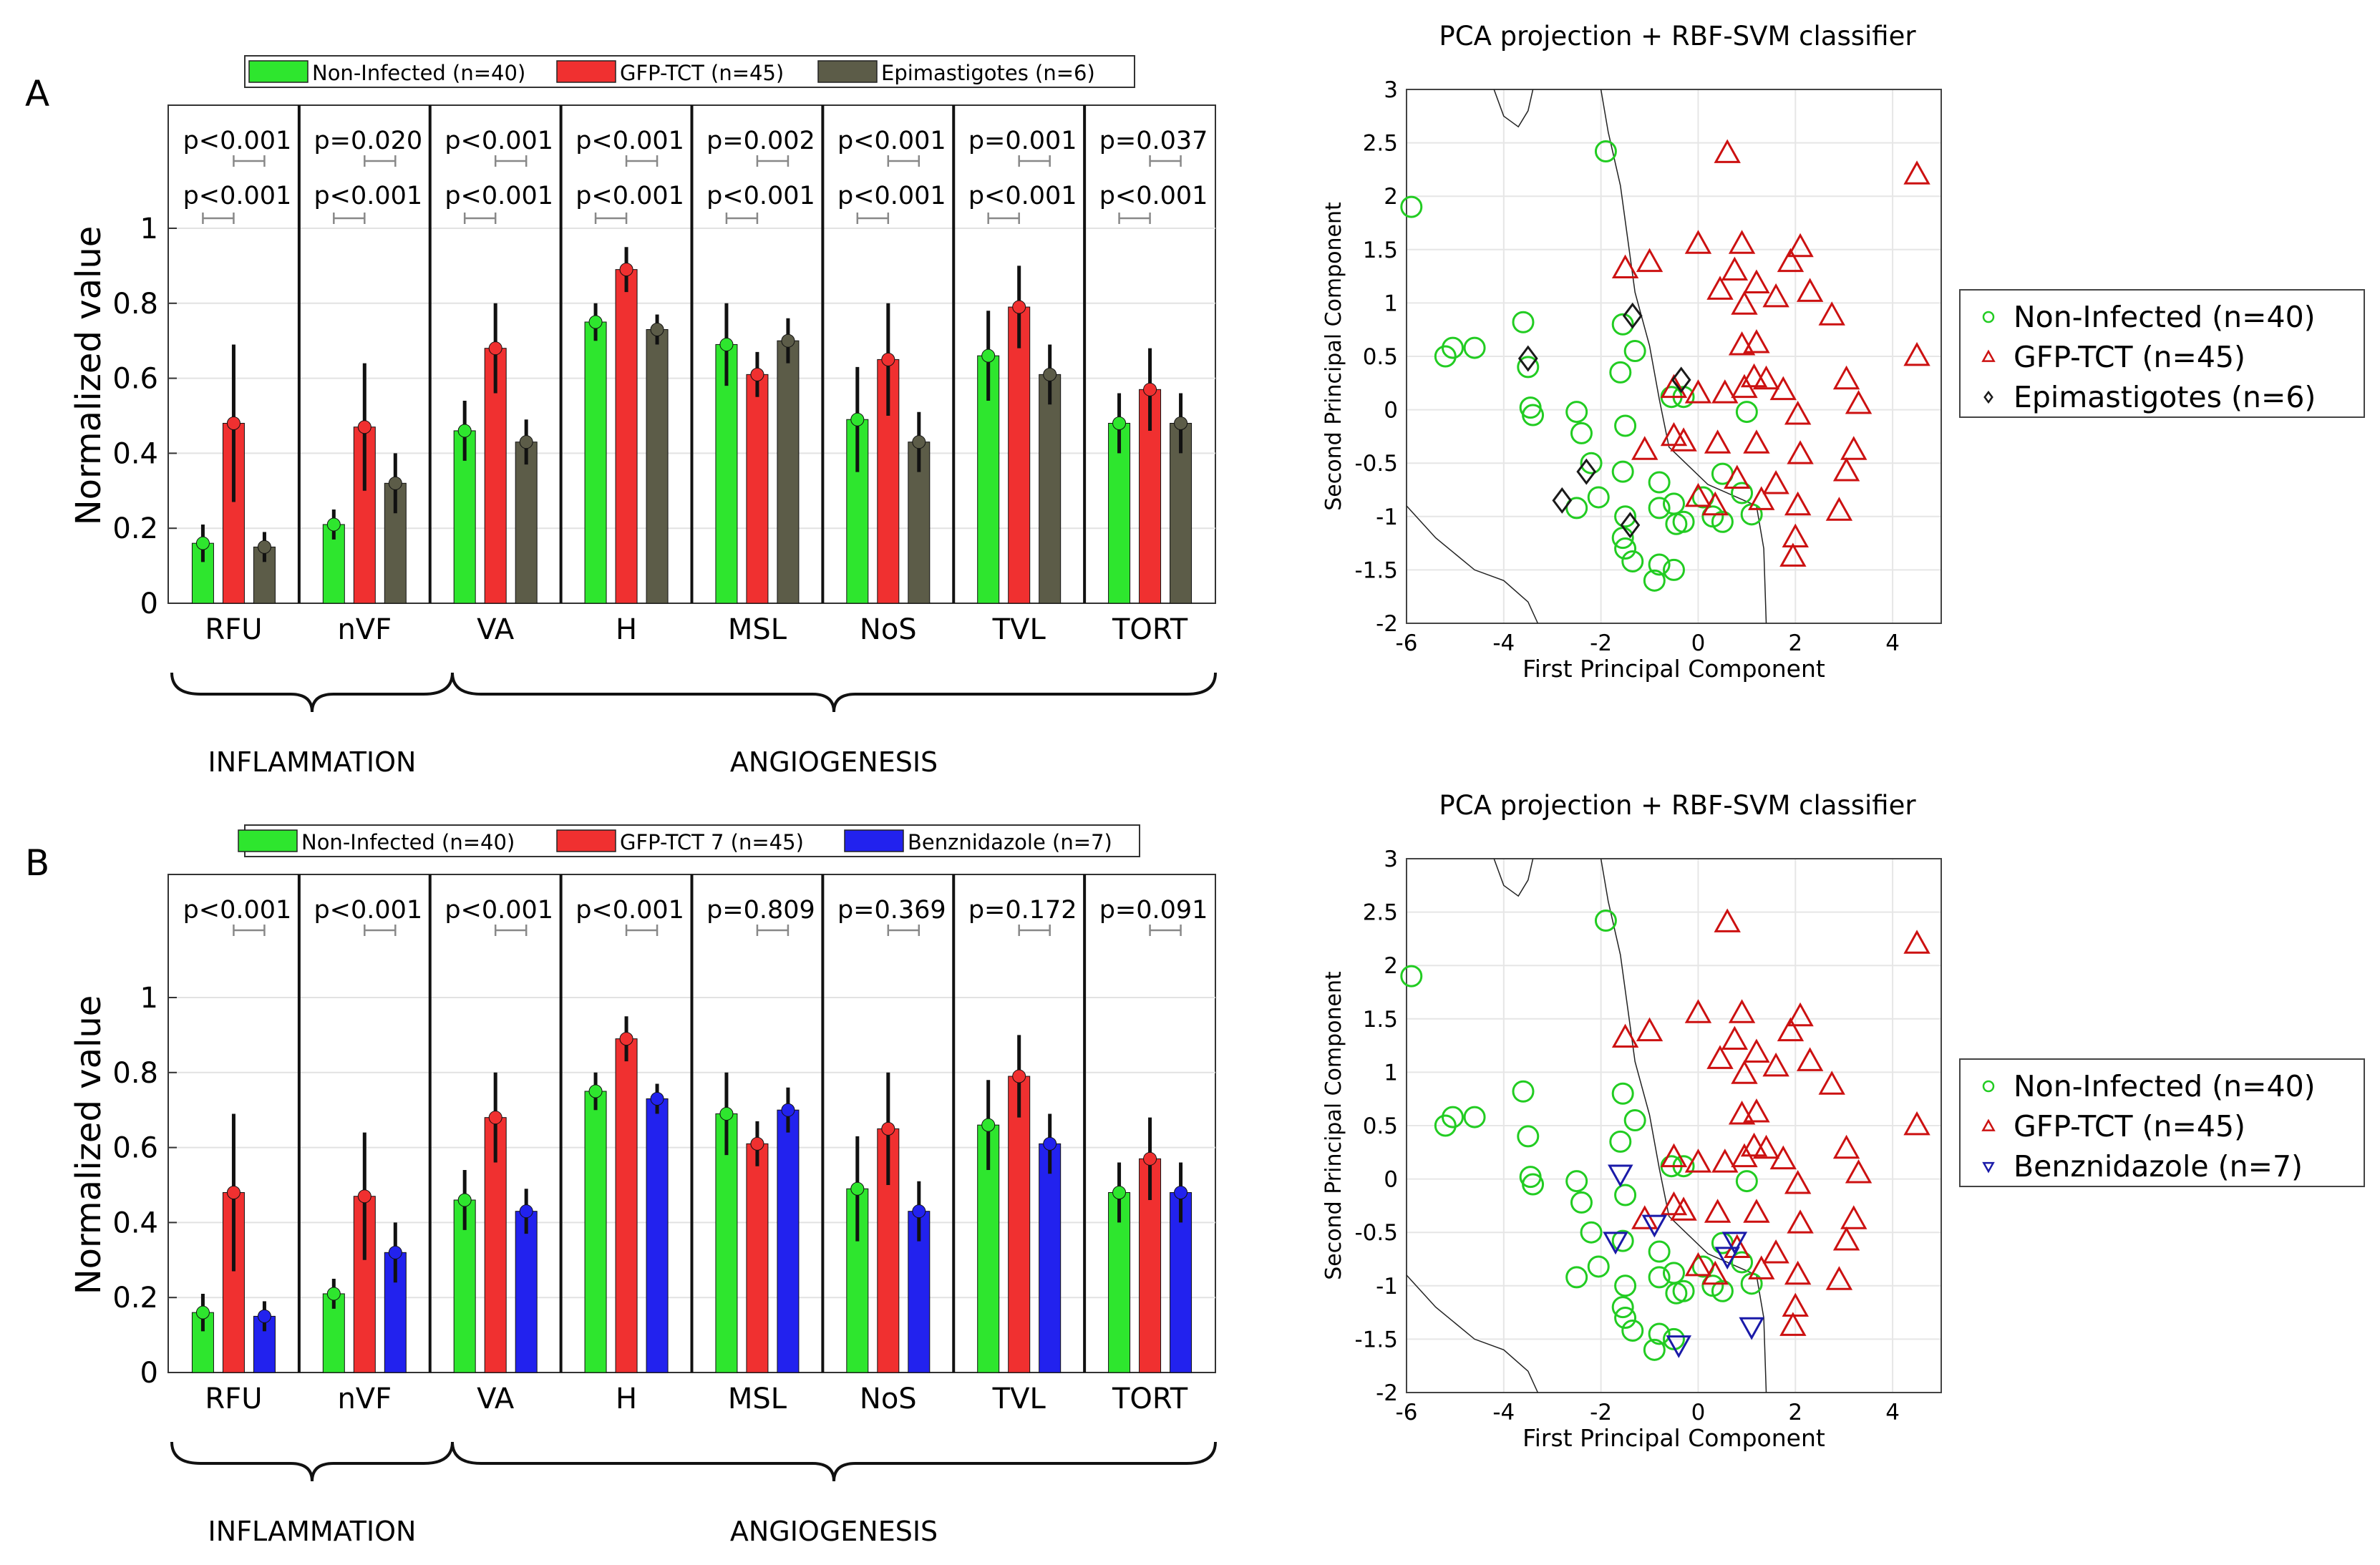 The height and width of the screenshot is (1565, 2380). What do you see at coordinates (757, 629) in the screenshot?
I see `bar-category-label: MSL` at bounding box center [757, 629].